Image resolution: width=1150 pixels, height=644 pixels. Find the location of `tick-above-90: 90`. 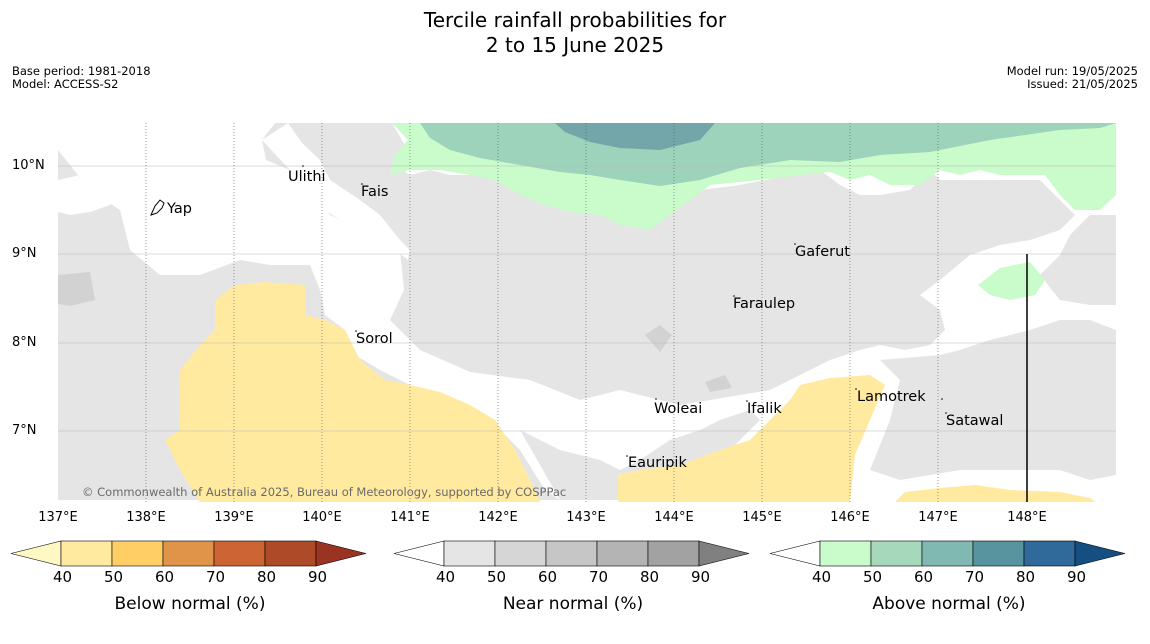

tick-above-90: 90 is located at coordinates (1077, 577).